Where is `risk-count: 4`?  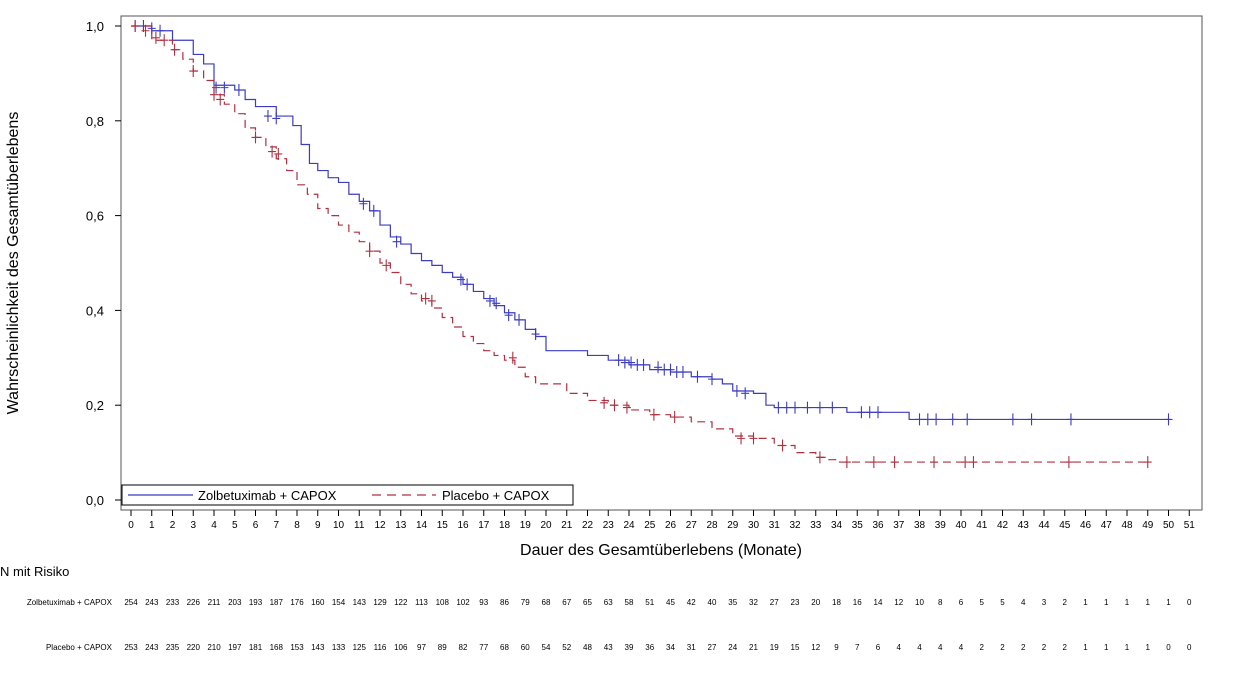
risk-count: 4 is located at coordinates (898, 647).